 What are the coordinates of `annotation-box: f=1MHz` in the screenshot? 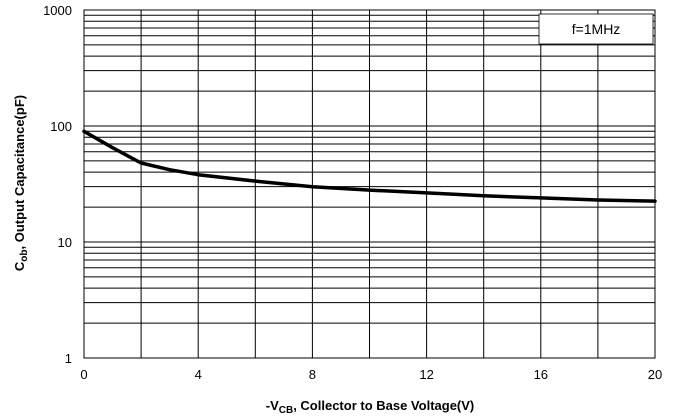 It's located at (596, 29).